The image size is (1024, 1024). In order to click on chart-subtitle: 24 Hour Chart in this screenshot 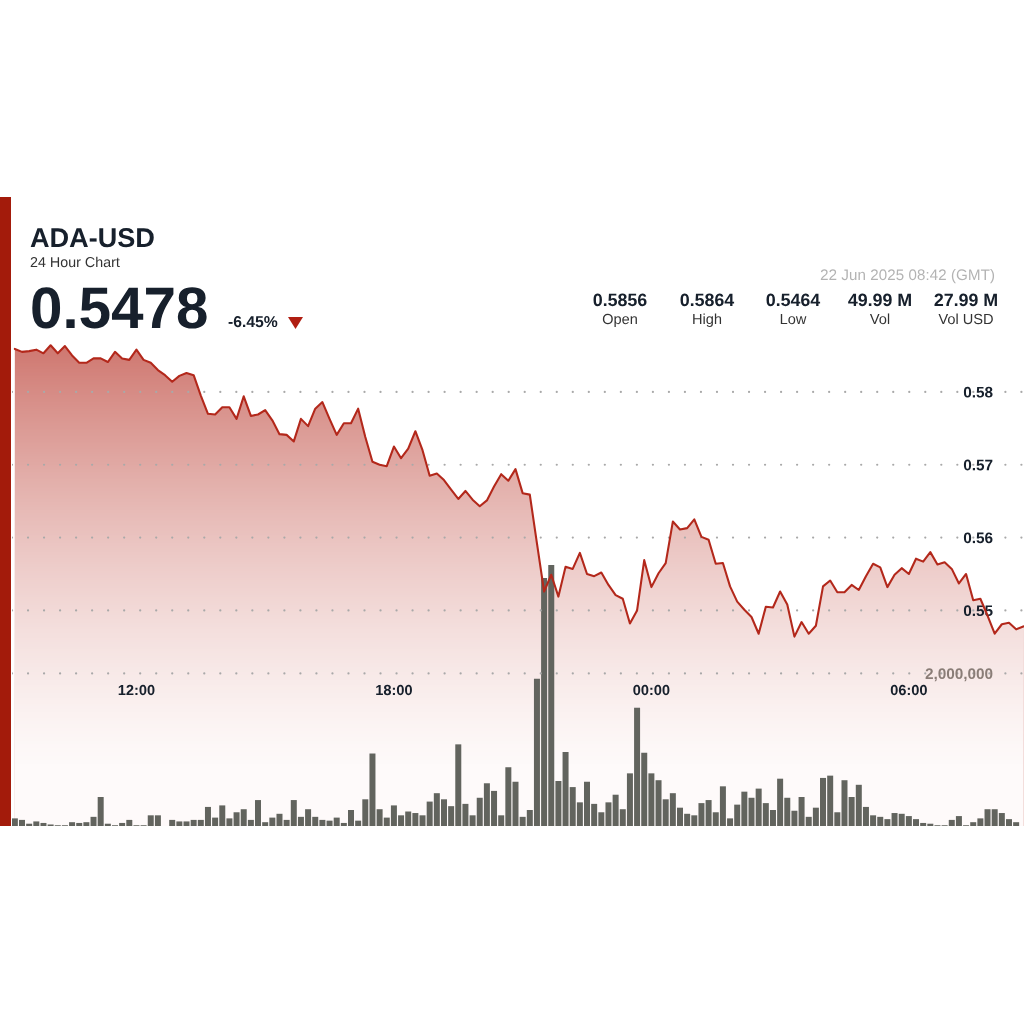, I will do `click(75, 262)`.